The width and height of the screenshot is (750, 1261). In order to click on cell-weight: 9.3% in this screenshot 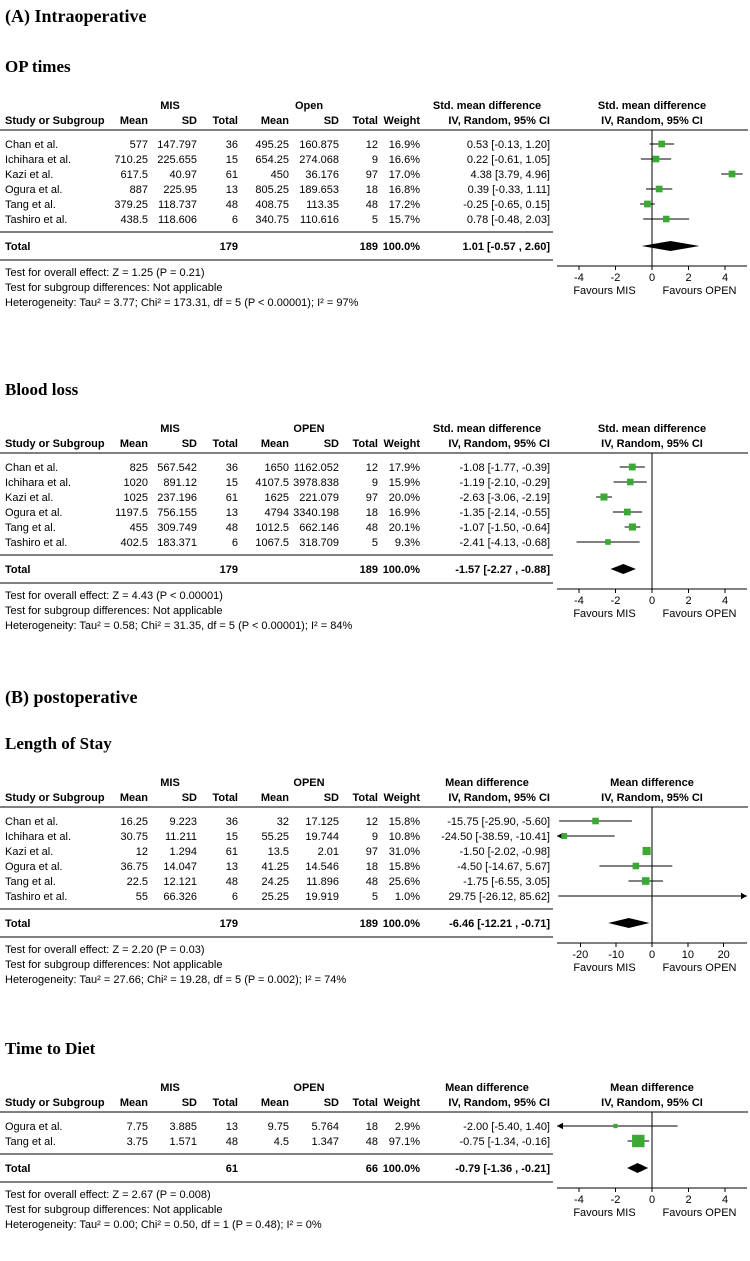, I will do `click(407, 543)`.